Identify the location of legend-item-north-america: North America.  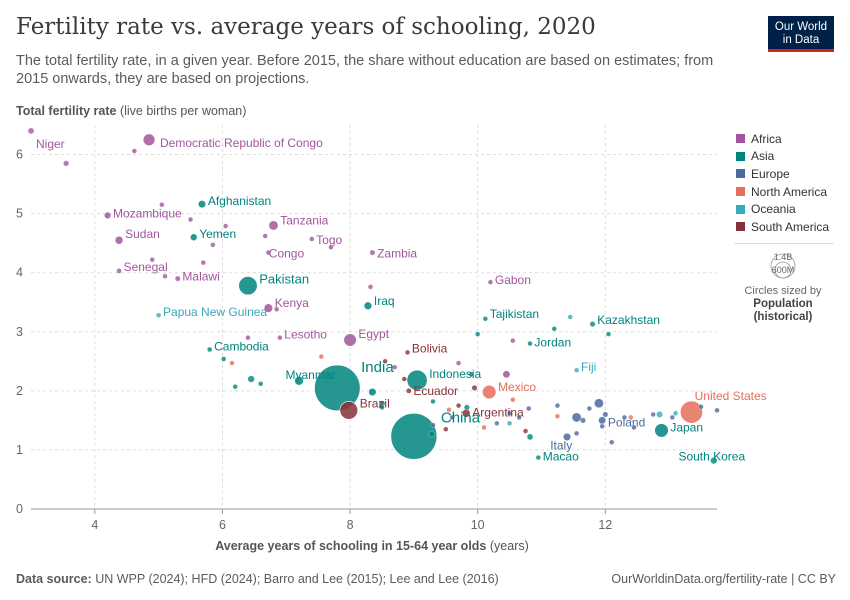
(782, 192).